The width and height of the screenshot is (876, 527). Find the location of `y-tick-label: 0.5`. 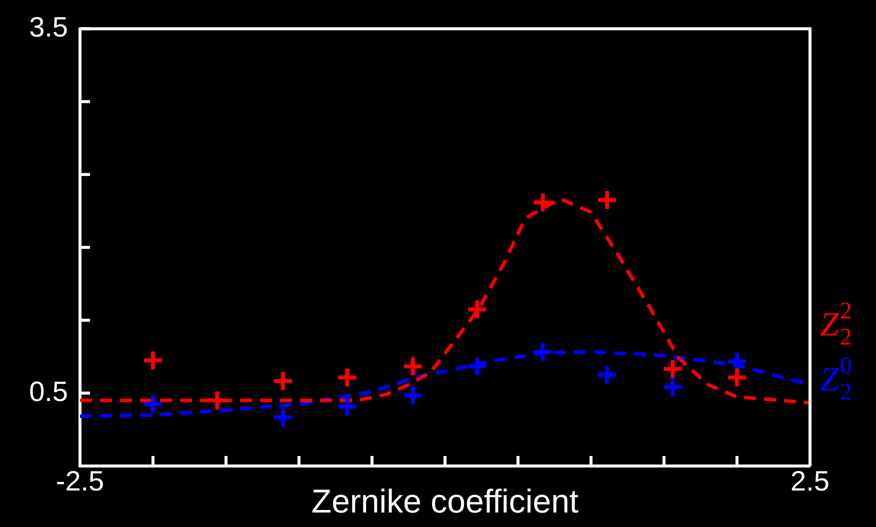

y-tick-label: 0.5 is located at coordinates (48, 391).